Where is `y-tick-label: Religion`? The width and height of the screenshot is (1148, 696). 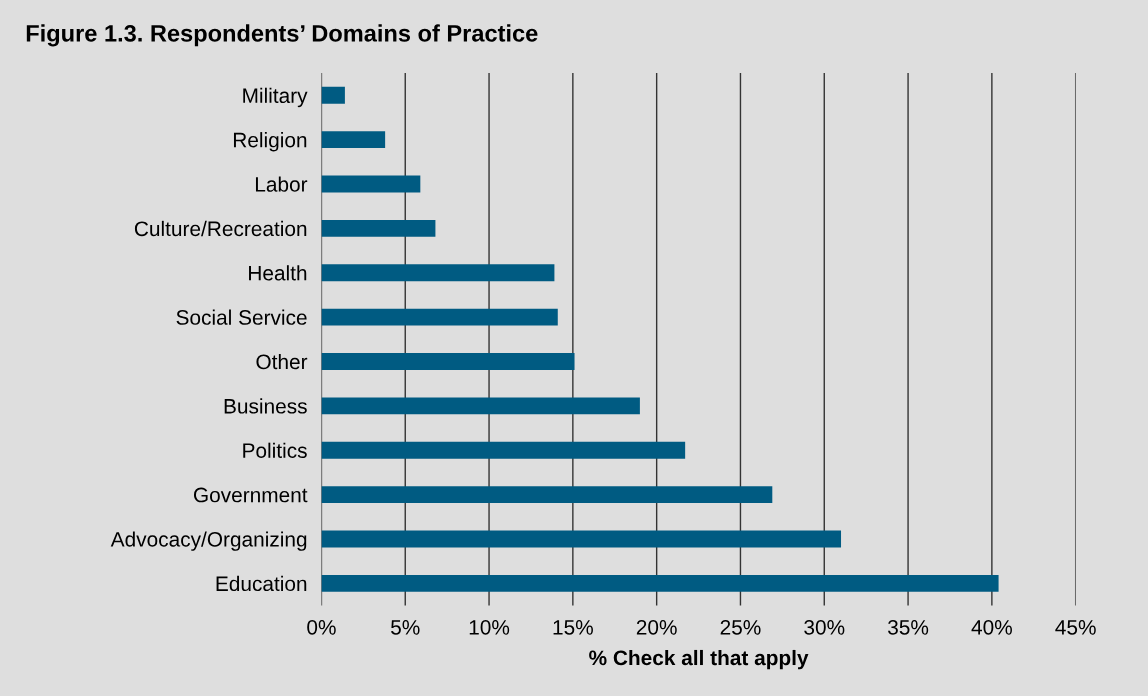 y-tick-label: Religion is located at coordinates (270, 142).